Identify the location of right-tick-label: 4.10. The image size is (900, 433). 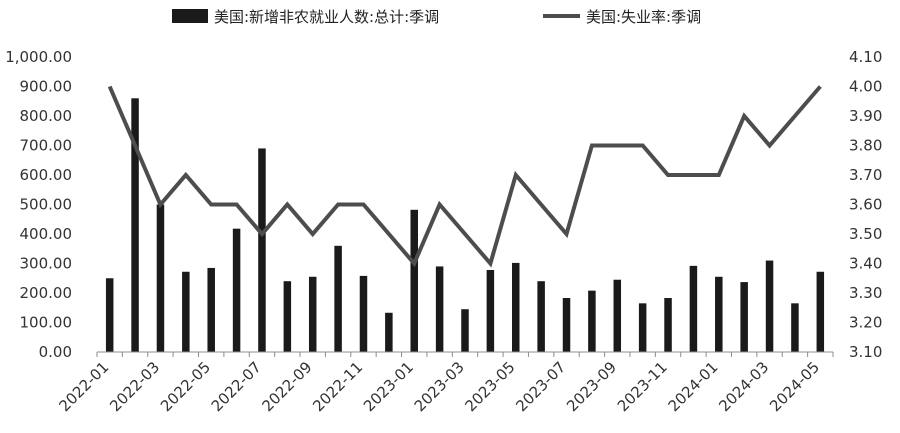
(865, 57).